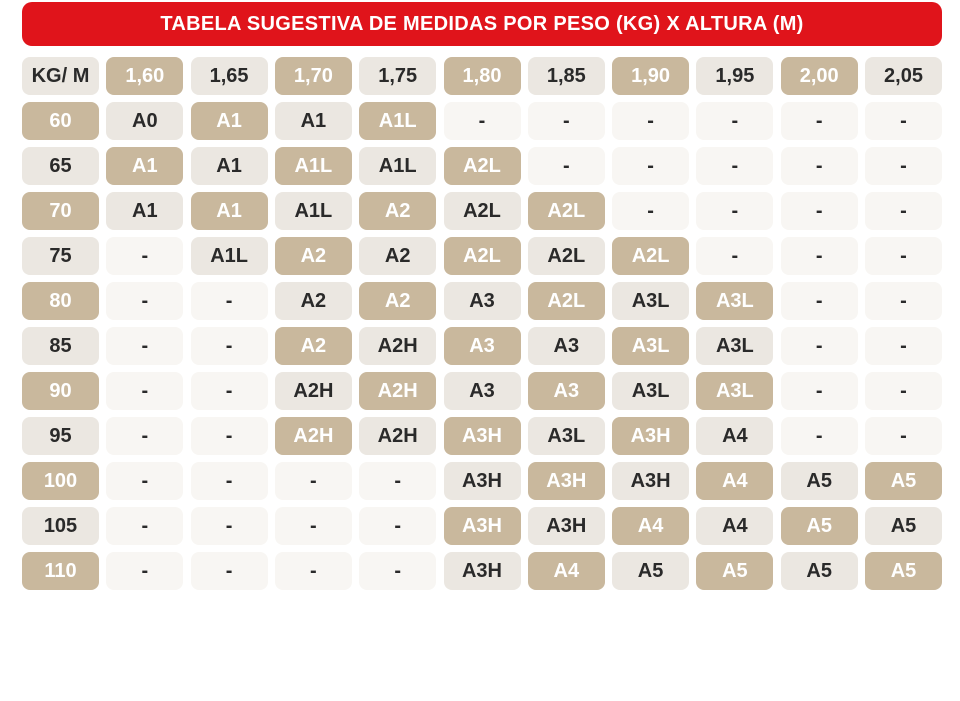 This screenshot has height=701, width=960. I want to click on header-cell: 1,85, so click(566, 76).